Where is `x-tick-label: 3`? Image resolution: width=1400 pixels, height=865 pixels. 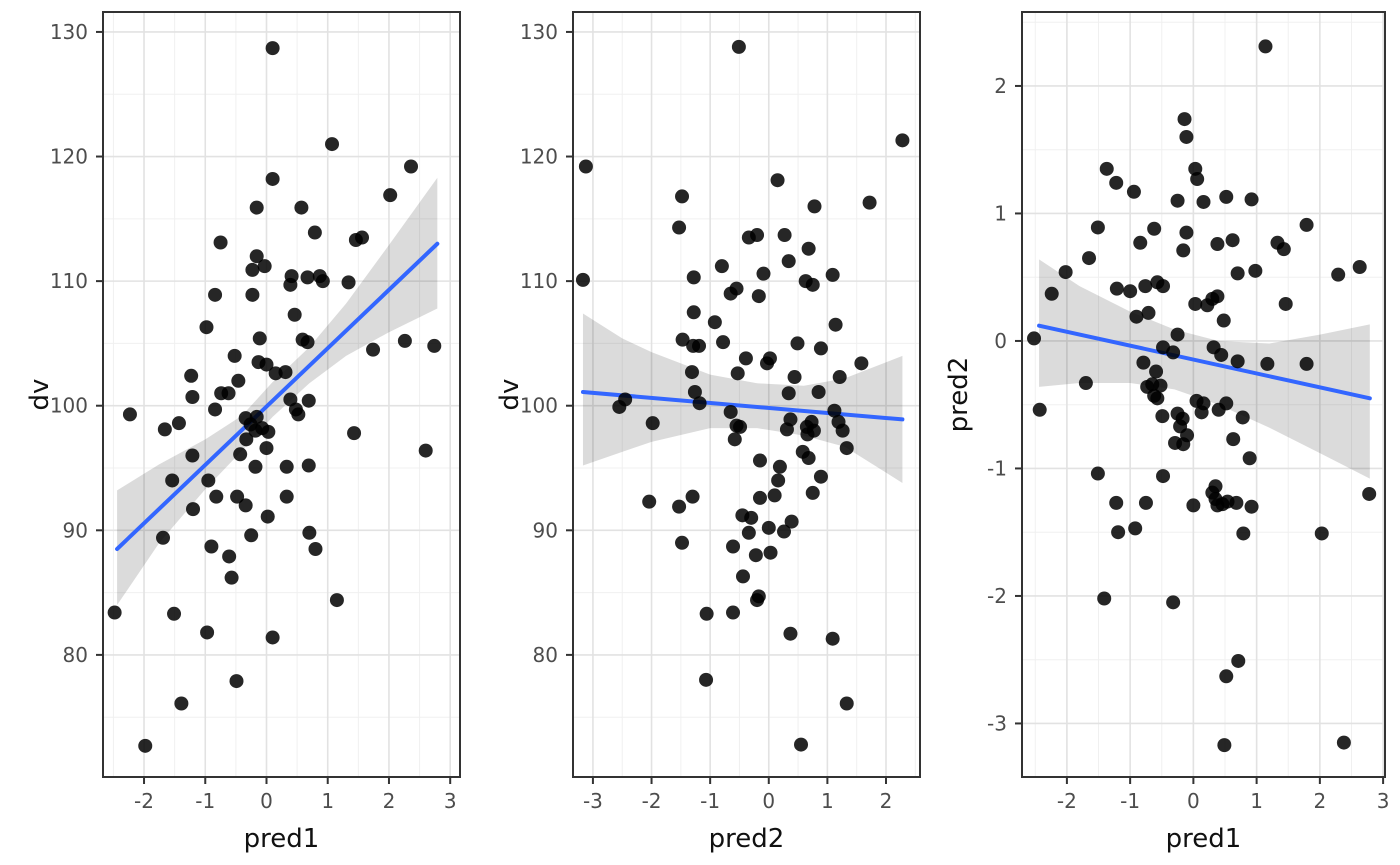 x-tick-label: 3 is located at coordinates (1383, 801).